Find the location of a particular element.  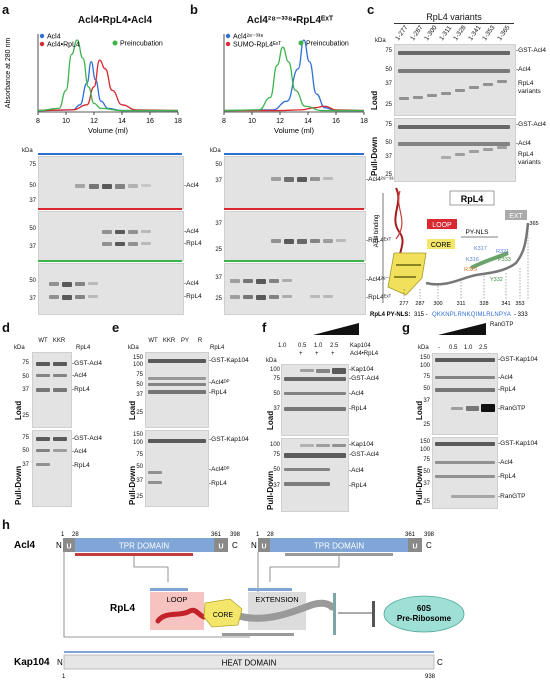

gel-g-pd is located at coordinates (465, 473).